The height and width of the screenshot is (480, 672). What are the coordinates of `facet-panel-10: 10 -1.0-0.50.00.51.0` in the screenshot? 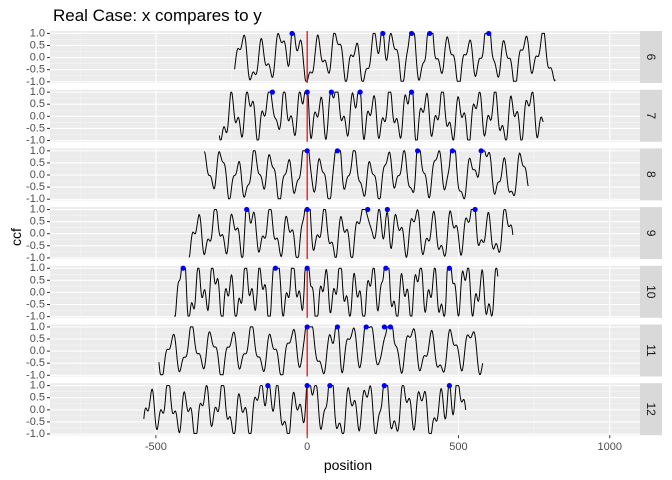 It's located at (344, 292).